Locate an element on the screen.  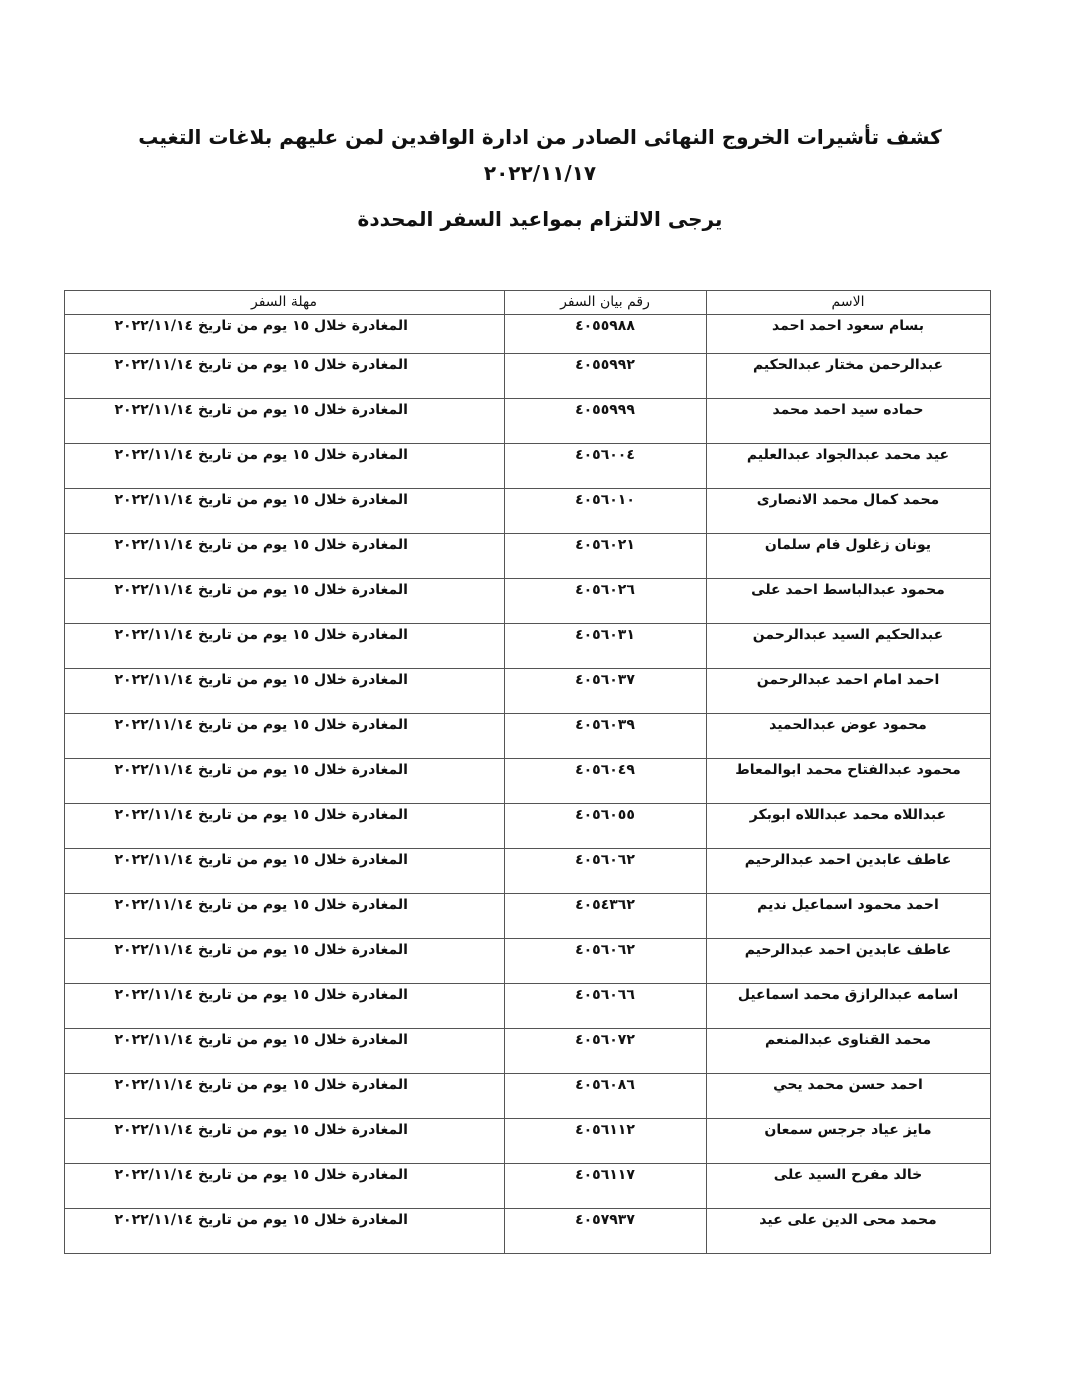
cell-number: ٤٠٥٥٩٩٩ is located at coordinates (605, 421).